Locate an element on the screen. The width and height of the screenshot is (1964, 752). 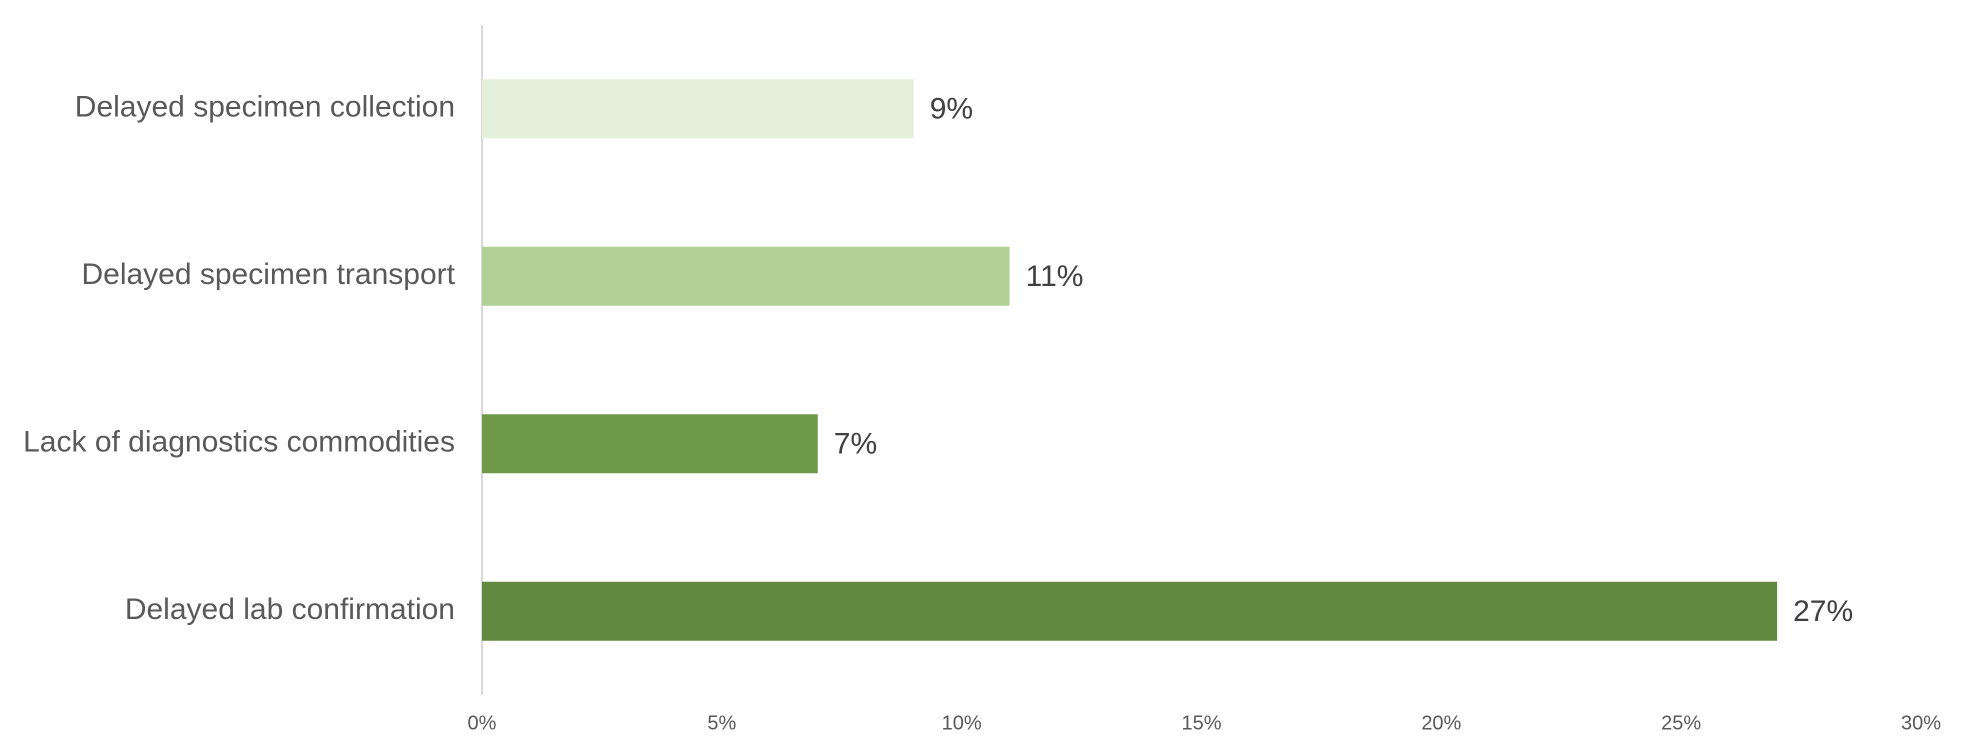
x-tick-label: 0% is located at coordinates (482, 723).